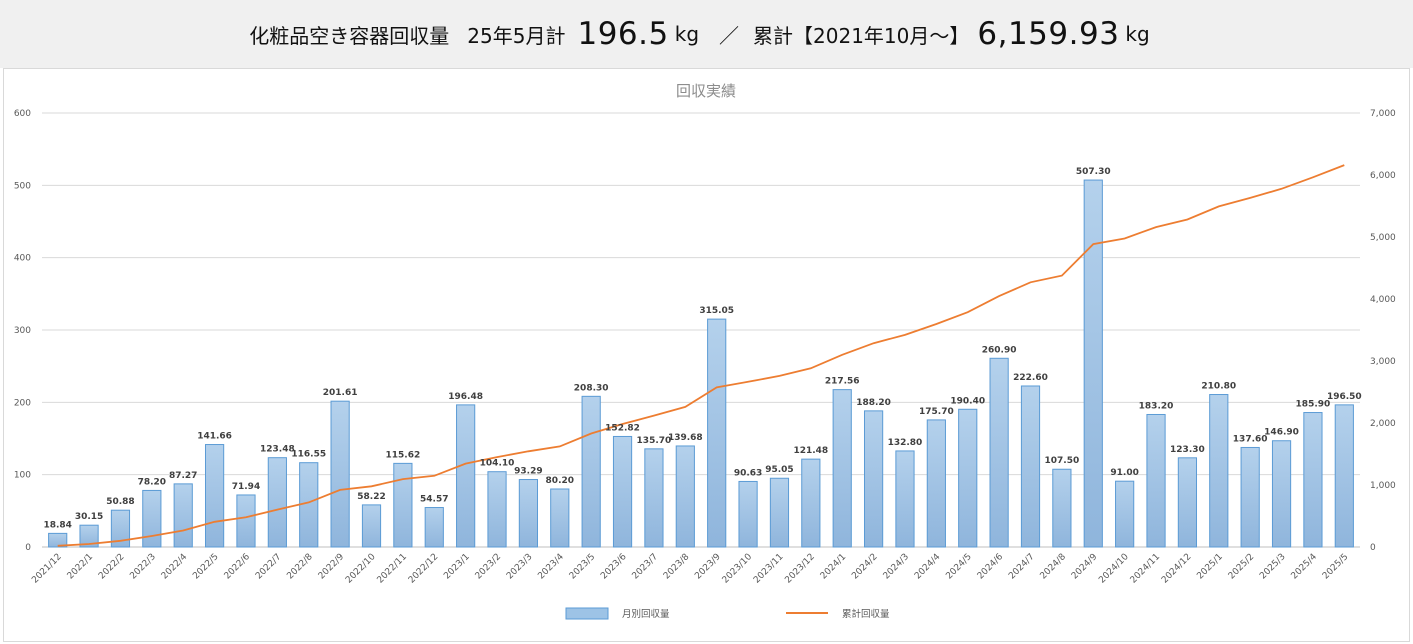 This screenshot has width=1413, height=644. Describe the element at coordinates (591, 388) in the screenshot. I see `bar-data-label: 208.30` at that location.